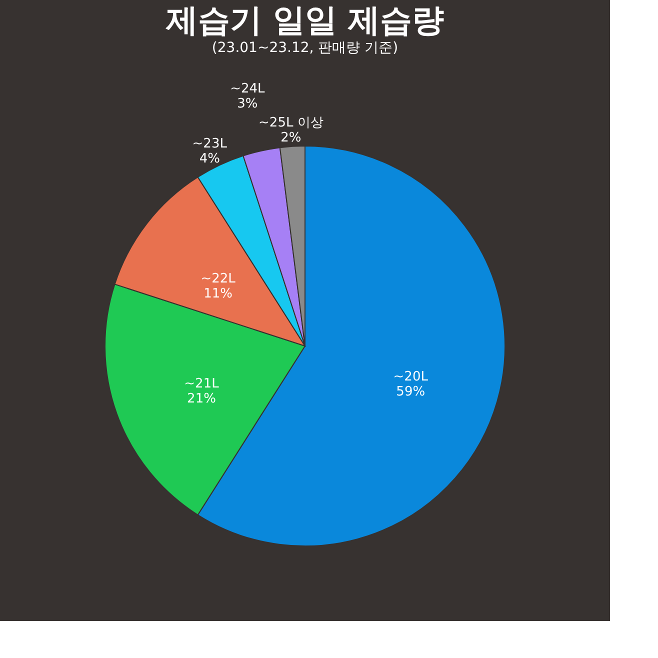 The image size is (658, 658). I want to click on data-label: 21%, so click(201, 398).